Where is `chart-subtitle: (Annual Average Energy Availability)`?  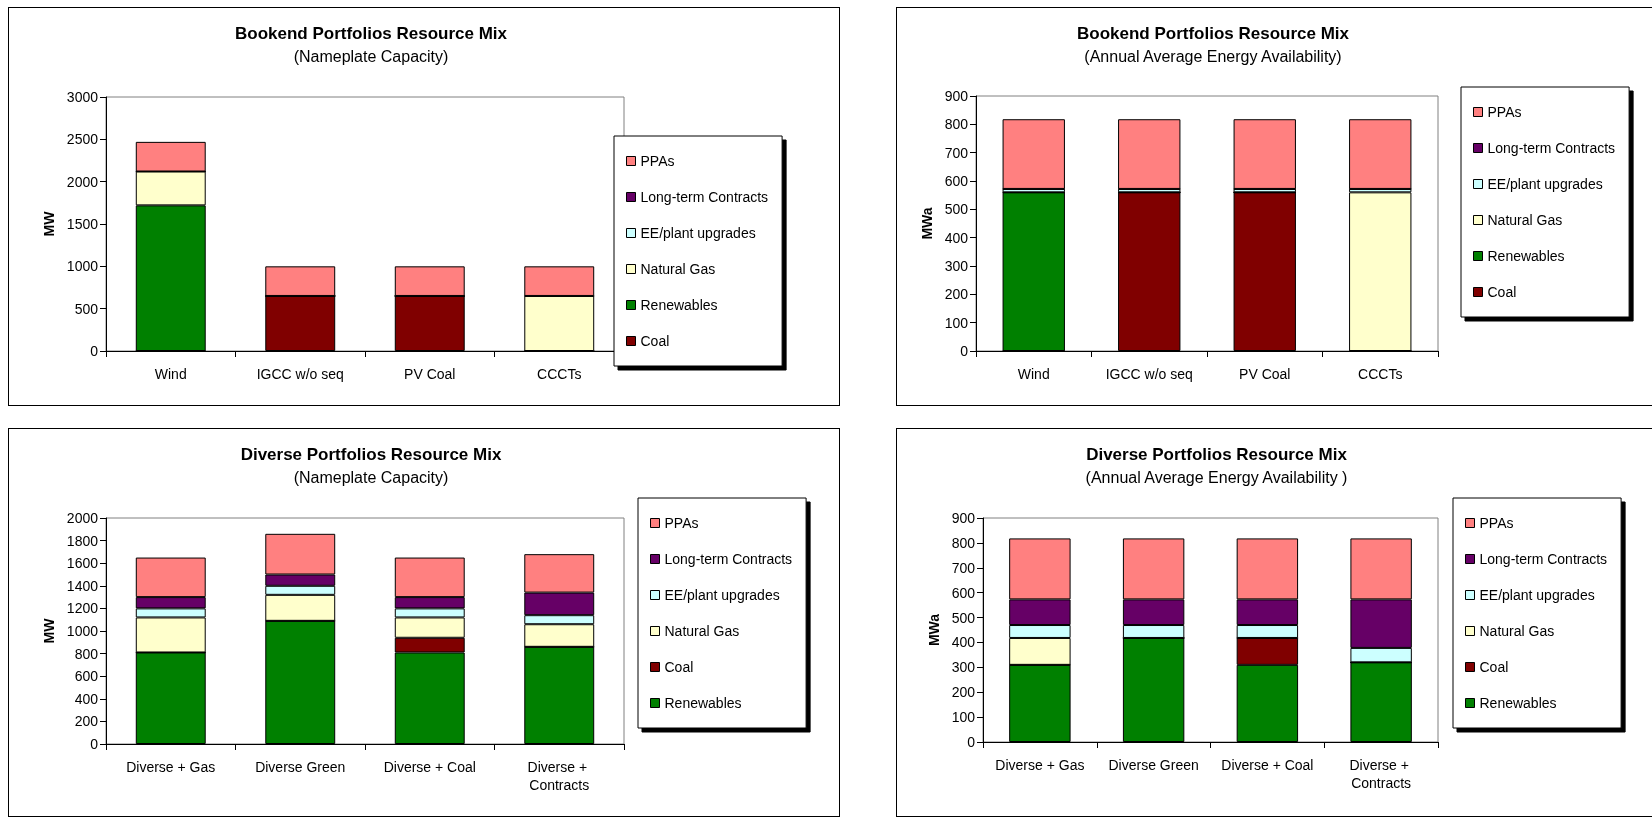
chart-subtitle: (Annual Average Energy Availability) is located at coordinates (1213, 56).